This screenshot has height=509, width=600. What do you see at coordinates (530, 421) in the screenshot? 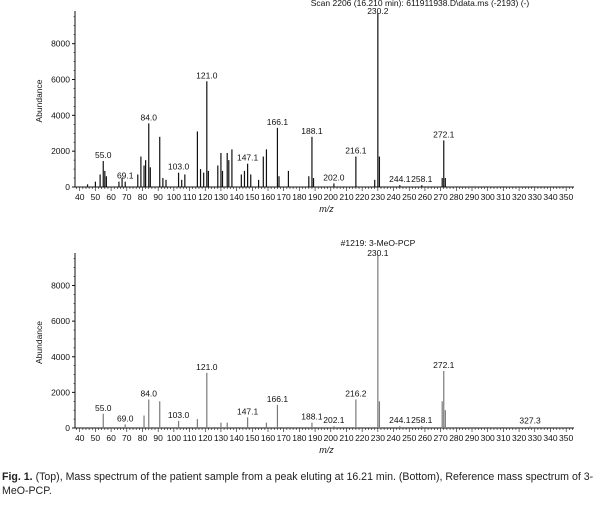
I see `peak-label: 327.3` at bounding box center [530, 421].